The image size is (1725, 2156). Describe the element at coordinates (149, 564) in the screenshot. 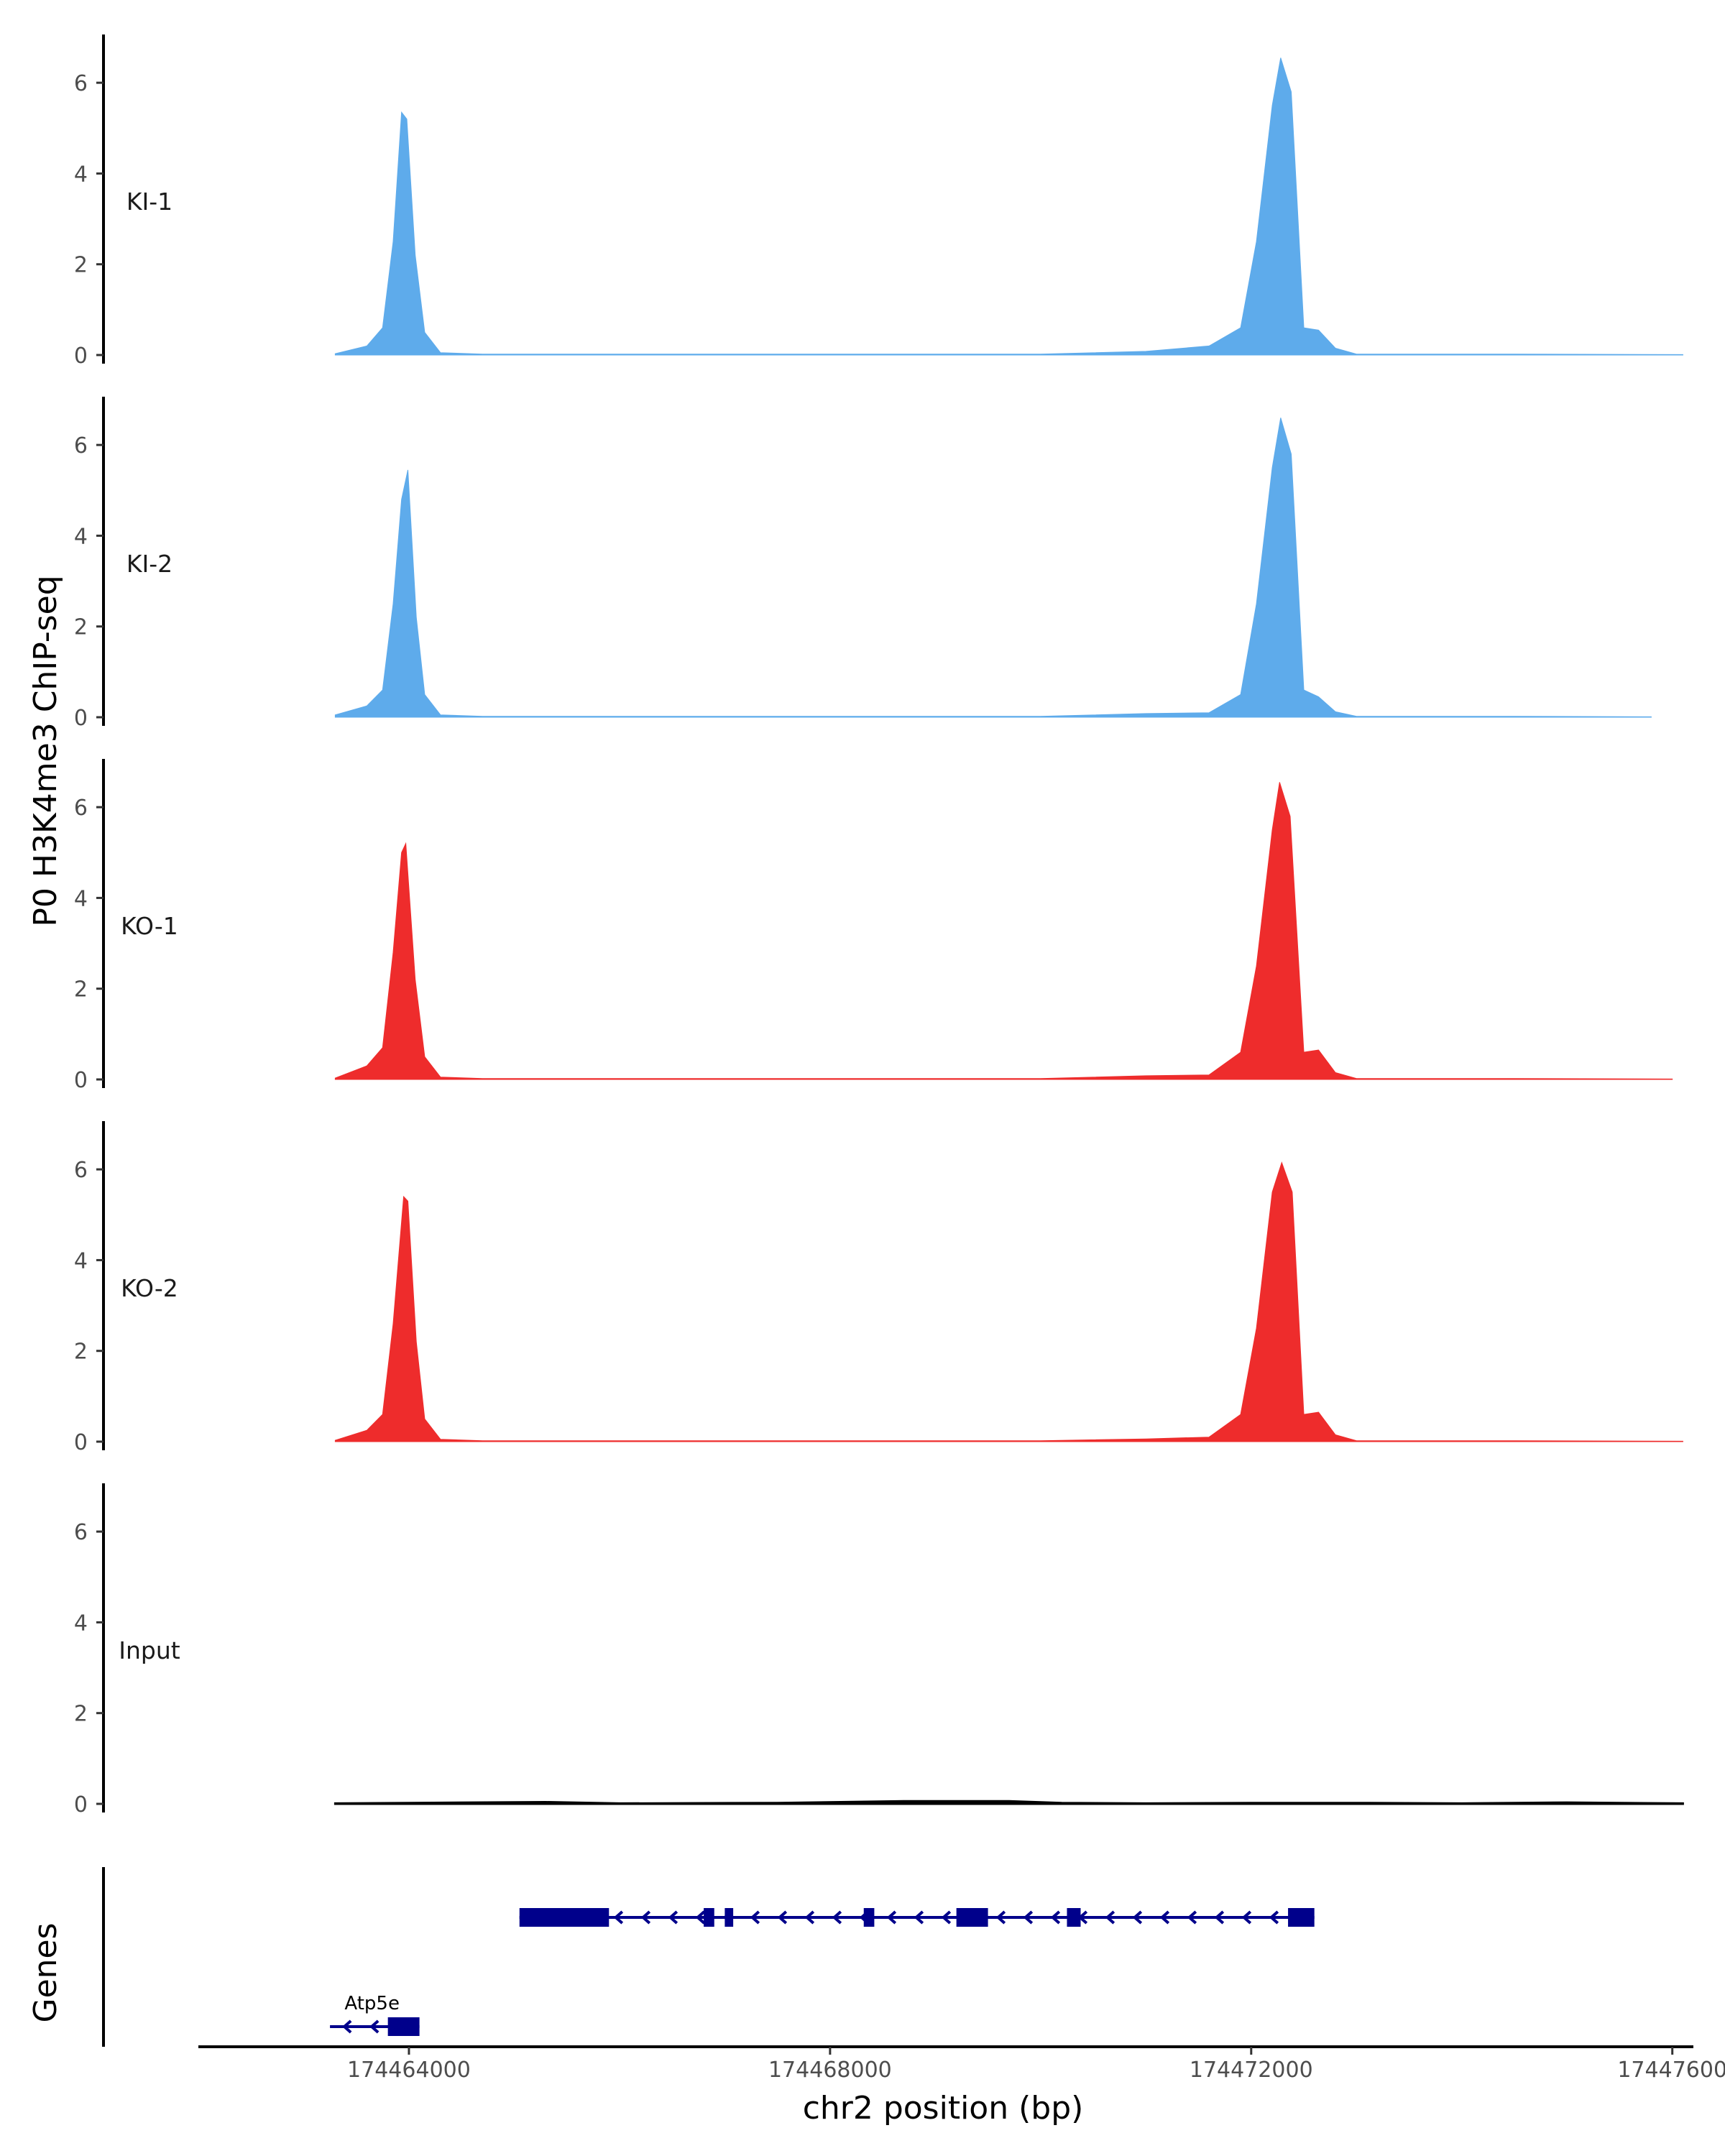

I see `track-label: KI-2` at that location.